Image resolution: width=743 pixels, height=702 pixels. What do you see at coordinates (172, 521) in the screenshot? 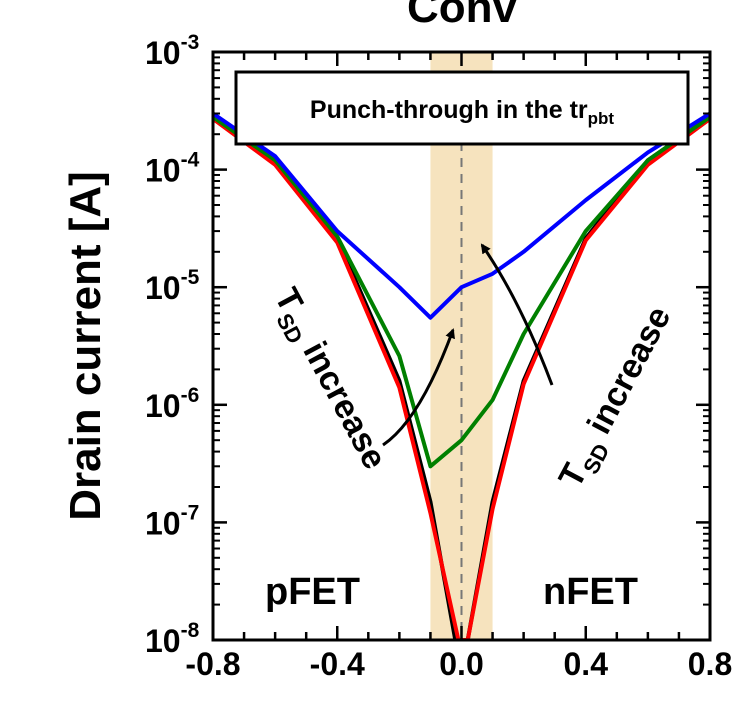
I see `y-tick-label: 10⁻⁷` at bounding box center [172, 521].